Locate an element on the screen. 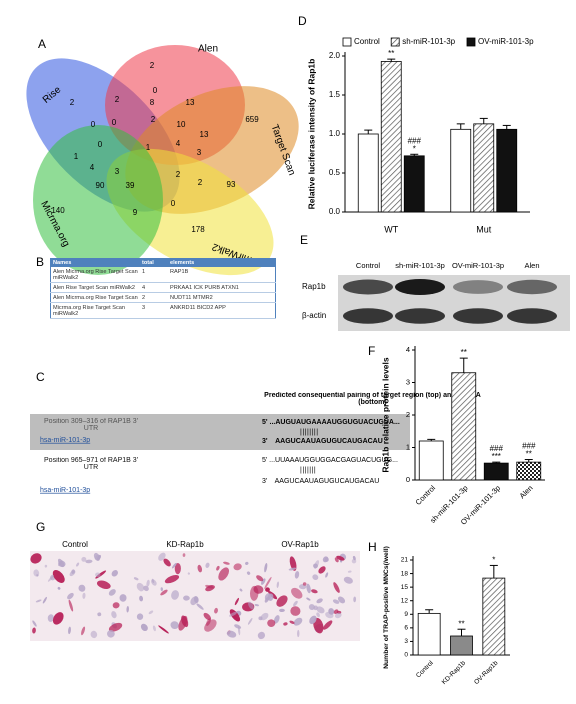  protein-label: Rap1b is located at coordinates (314, 286).